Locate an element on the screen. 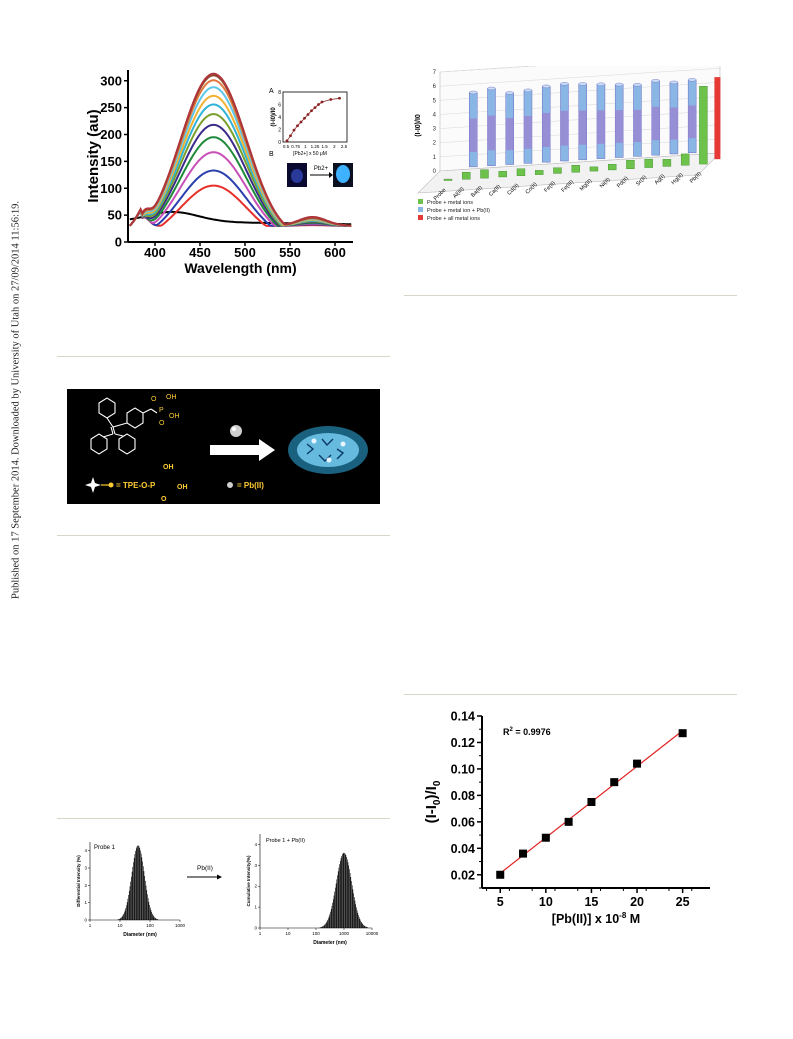 Image resolution: width=793 pixels, height=1039 pixels. y-axis-label: Intensity (au) is located at coordinates (93, 155).